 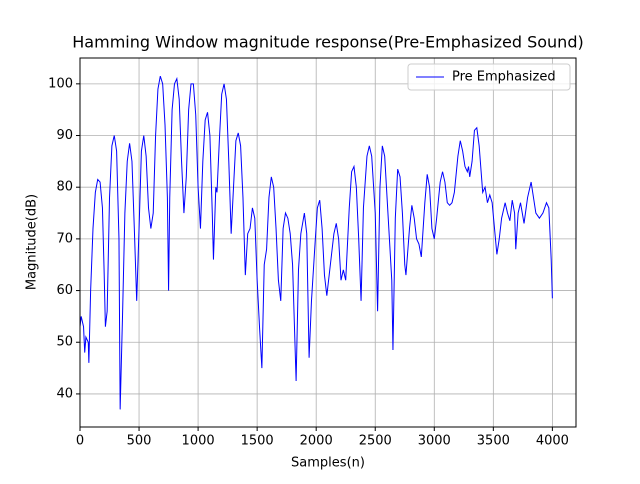 I want to click on x-tick-label: 3500, so click(x=493, y=441).